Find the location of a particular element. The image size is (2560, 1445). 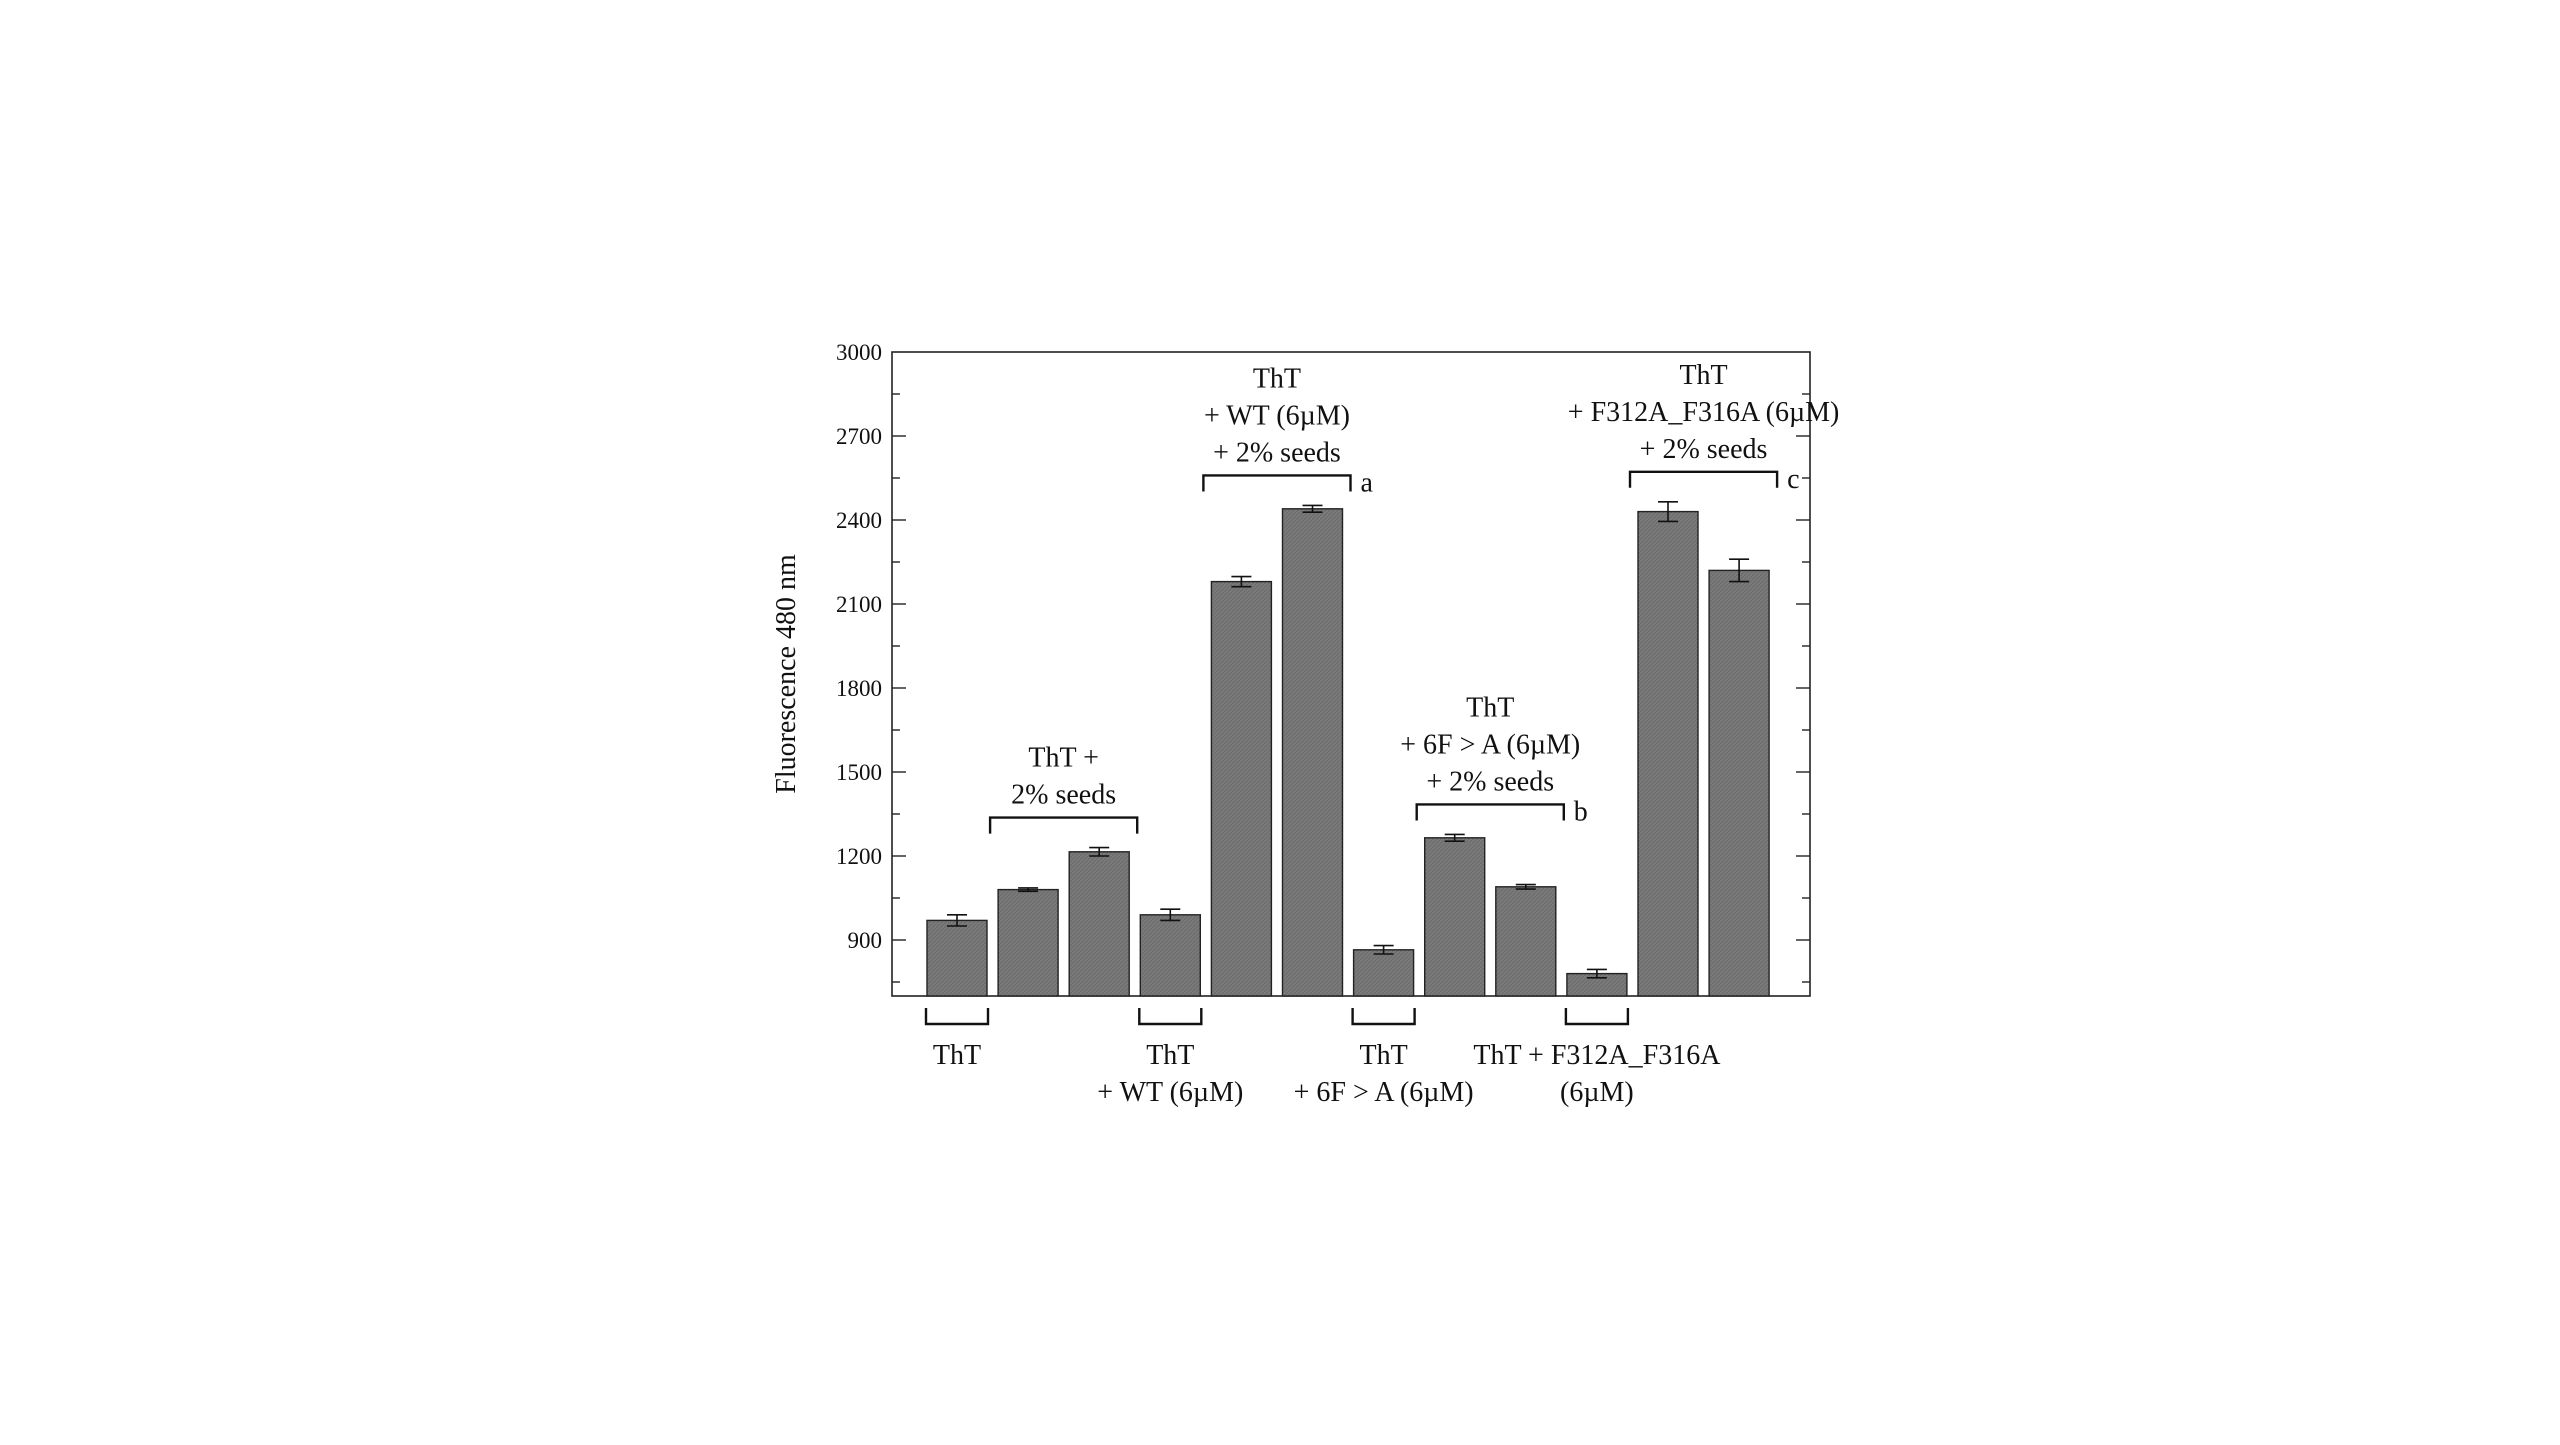

annotation-label: + 6F > A (6µM) is located at coordinates (1490, 744).